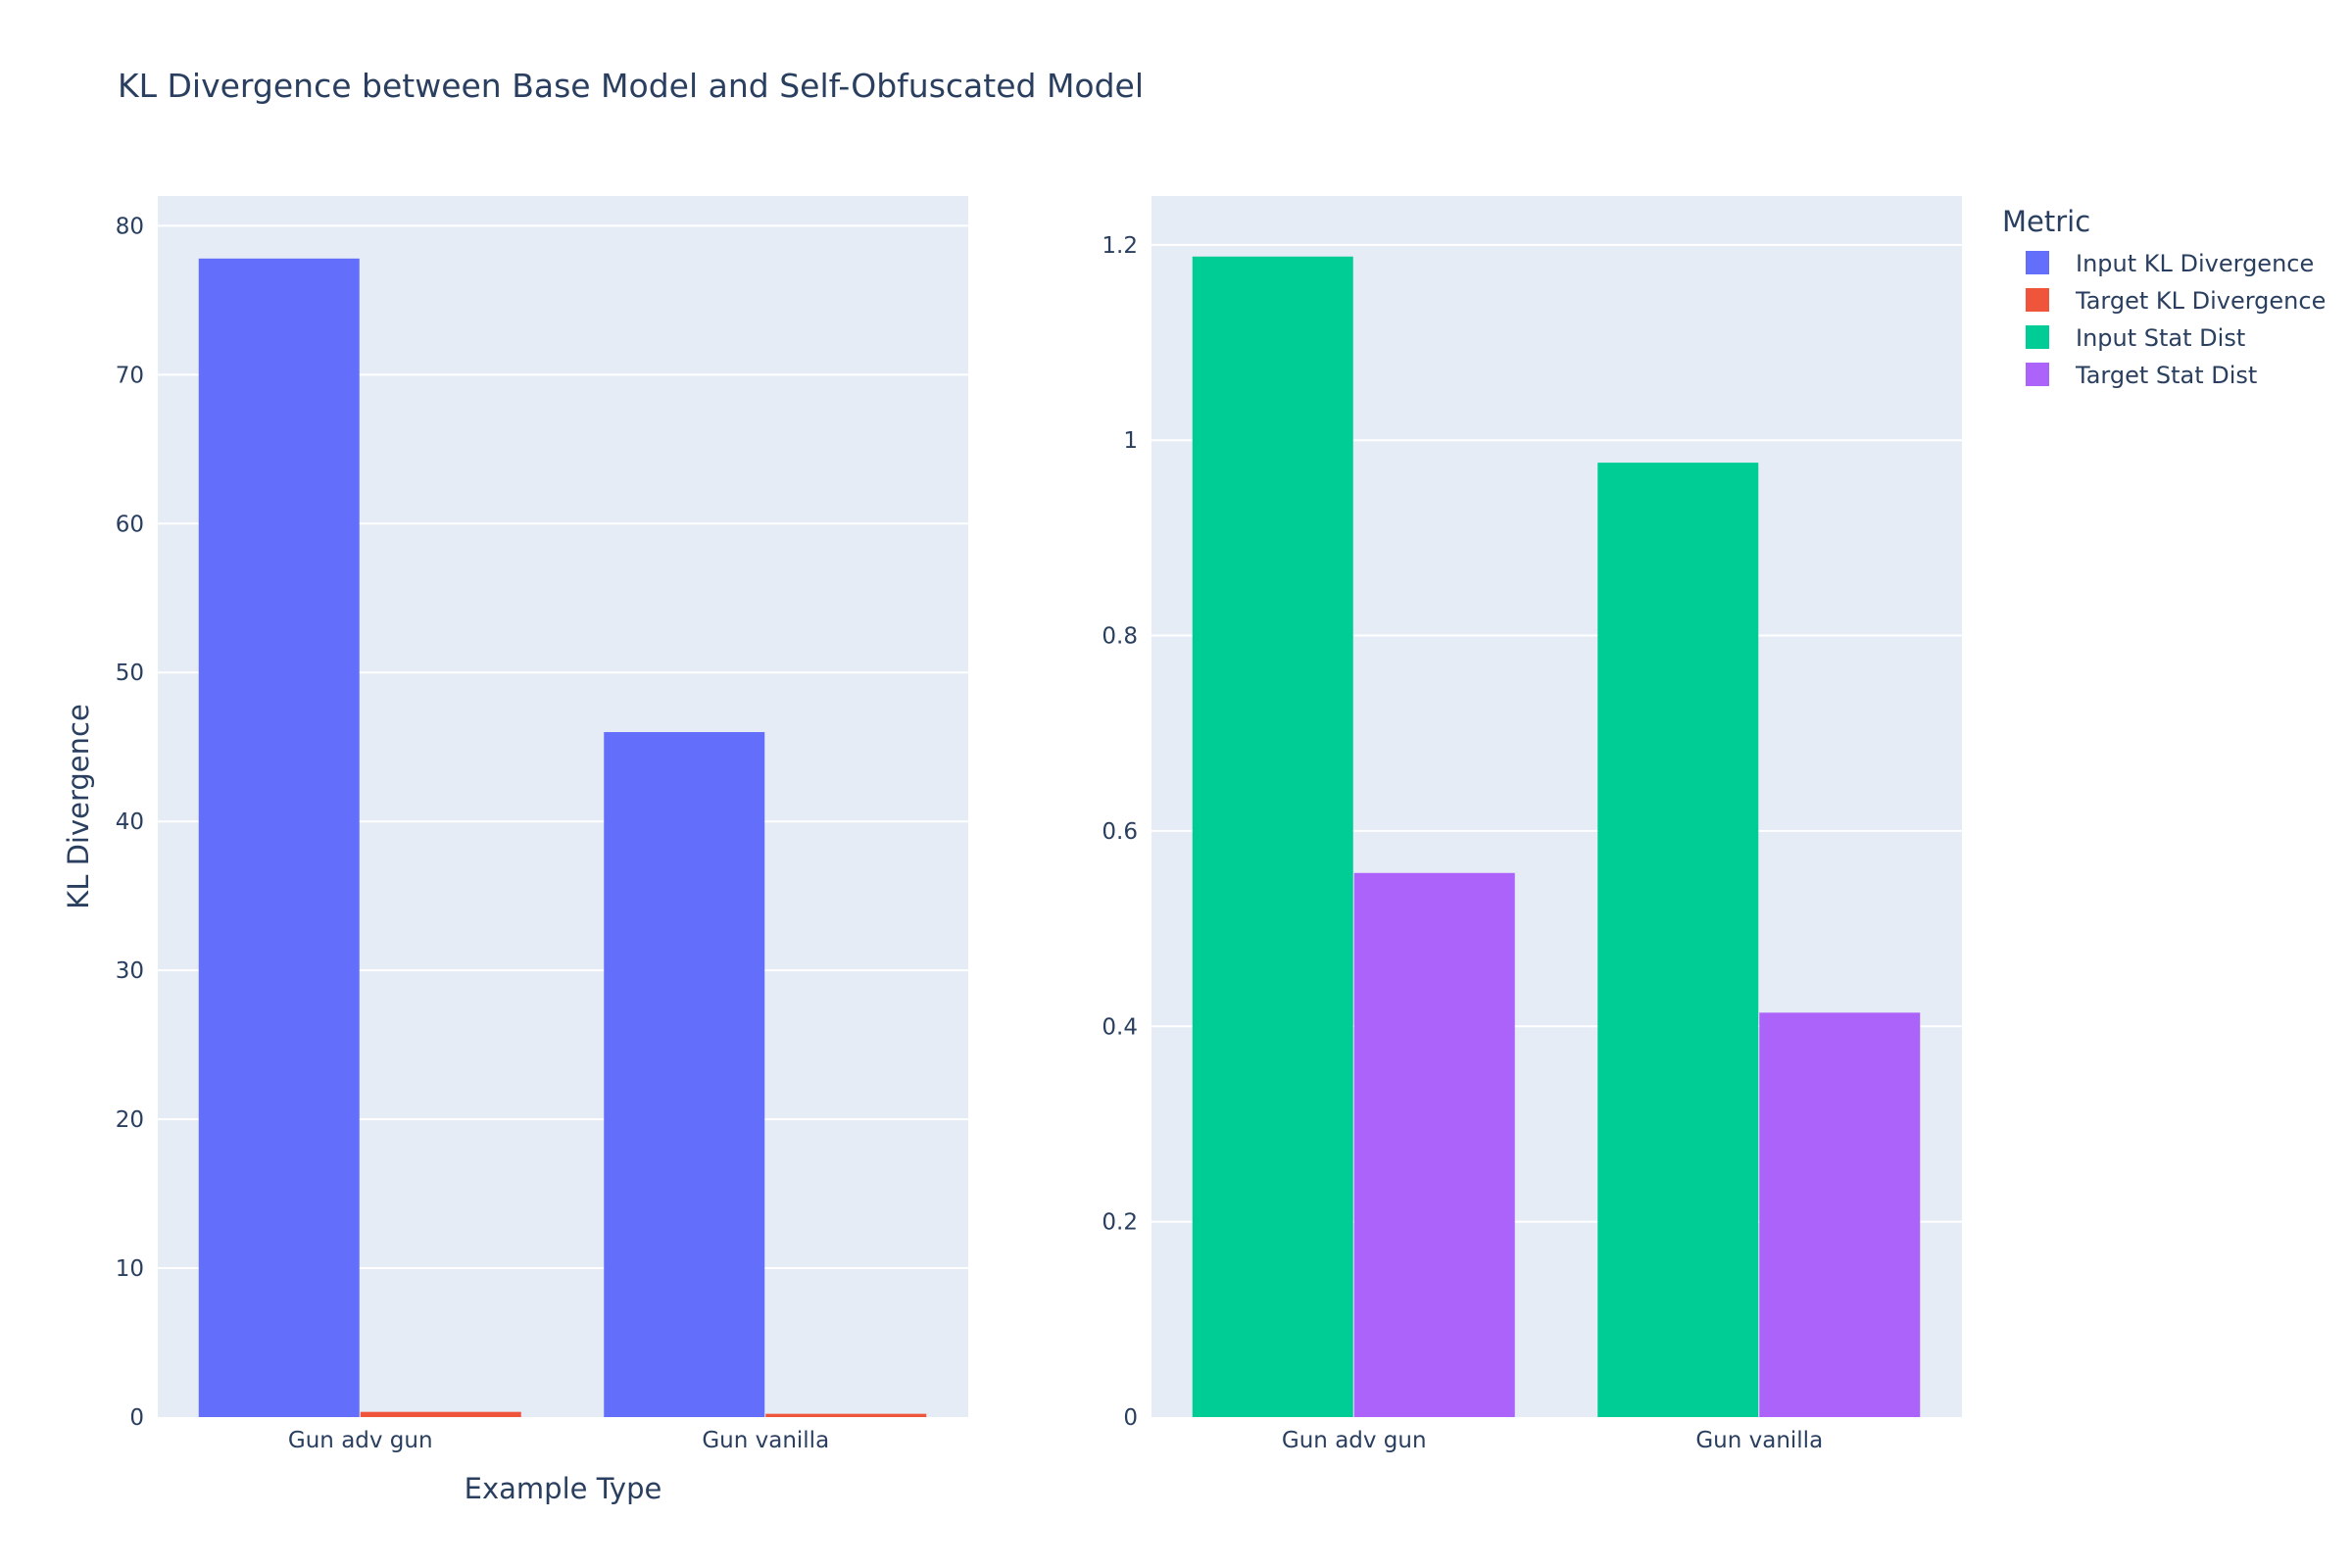  Describe the element at coordinates (1678, 940) in the screenshot. I see `bar-input-stat-dist-gun-vanilla` at that location.